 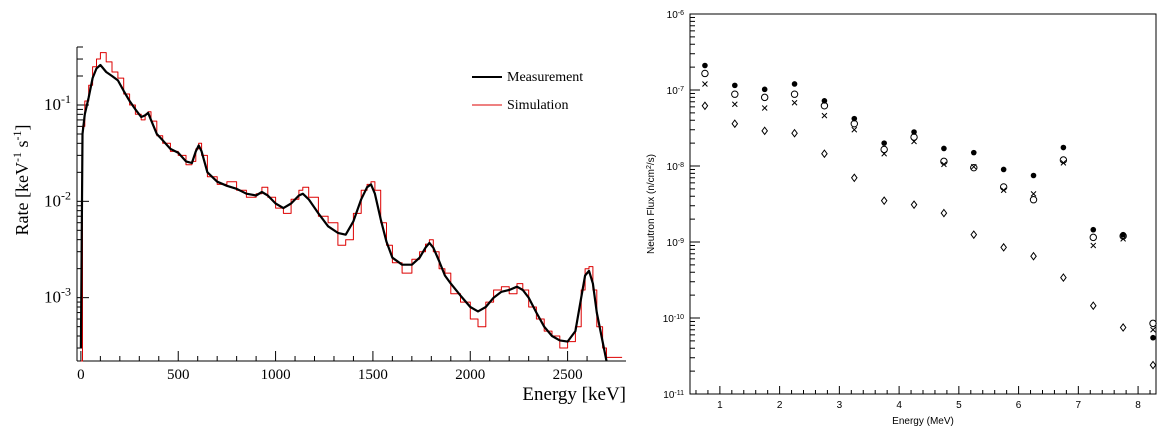 I want to click on right-y-tick-label: 10⁻¹¹, so click(x=673, y=396).